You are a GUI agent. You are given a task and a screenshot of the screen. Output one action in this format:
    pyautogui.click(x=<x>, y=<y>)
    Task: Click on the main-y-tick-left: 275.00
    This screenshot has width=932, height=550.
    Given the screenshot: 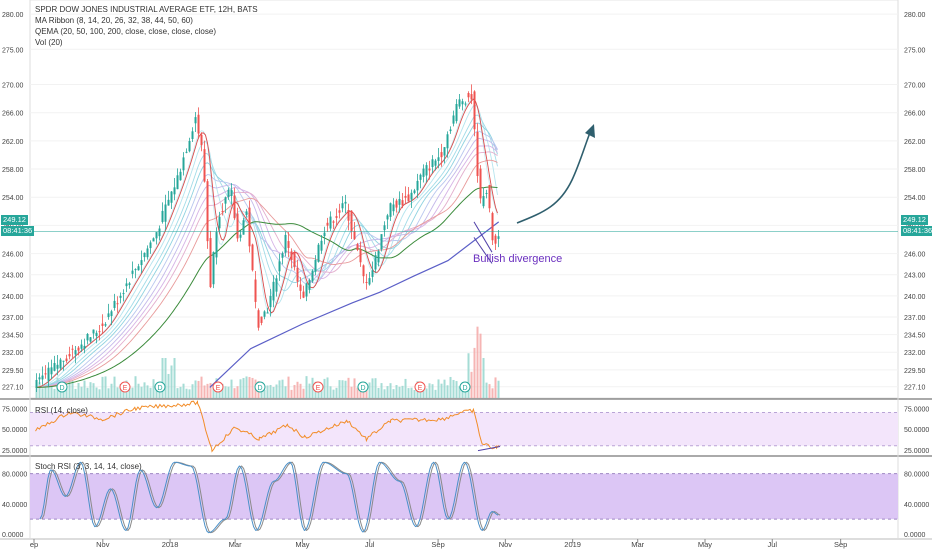 What is the action you would take?
    pyautogui.click(x=13, y=50)
    